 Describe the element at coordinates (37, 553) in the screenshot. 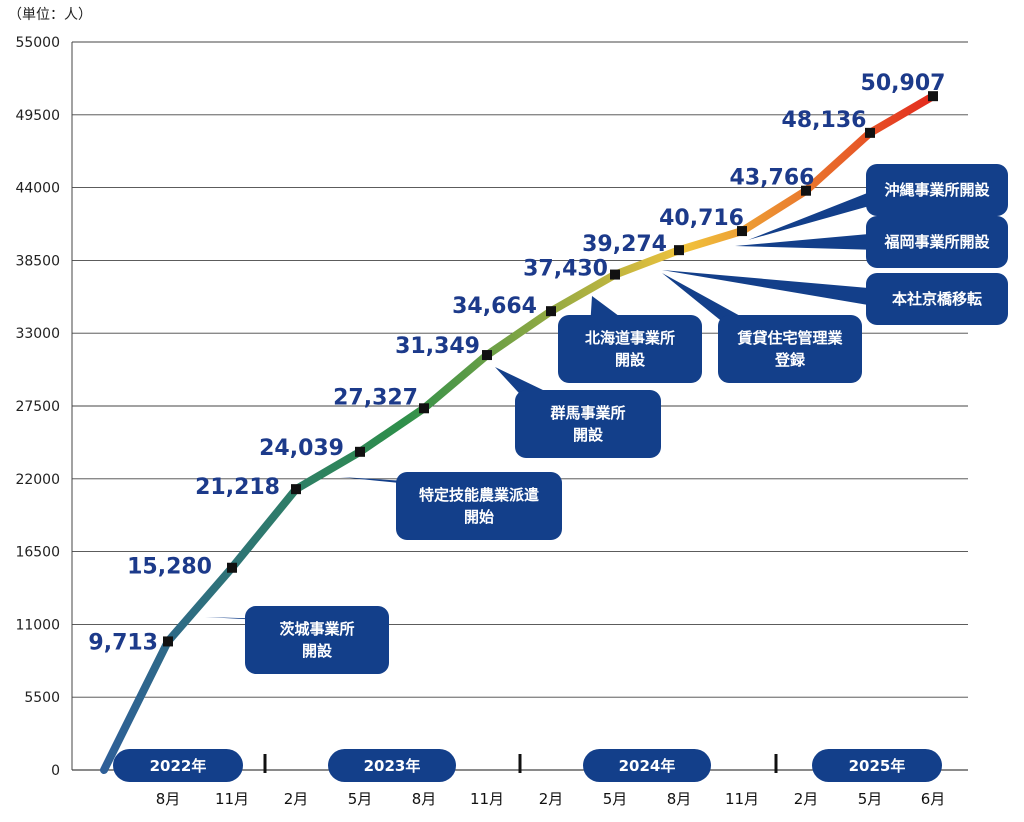

I see `y-tick-label: 16500` at that location.